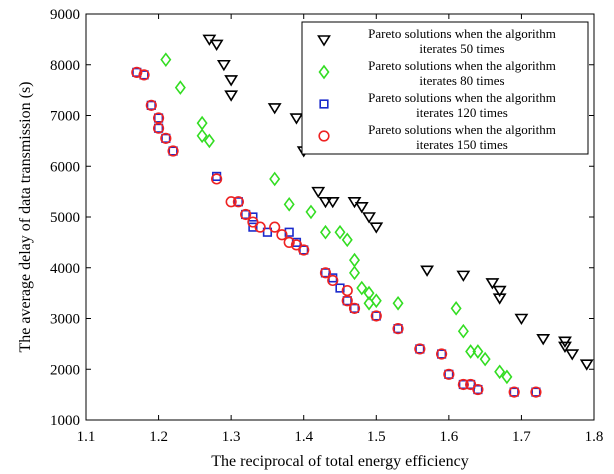 The width and height of the screenshot is (614, 474). I want to click on legend-circle-marker, so click(324, 136).